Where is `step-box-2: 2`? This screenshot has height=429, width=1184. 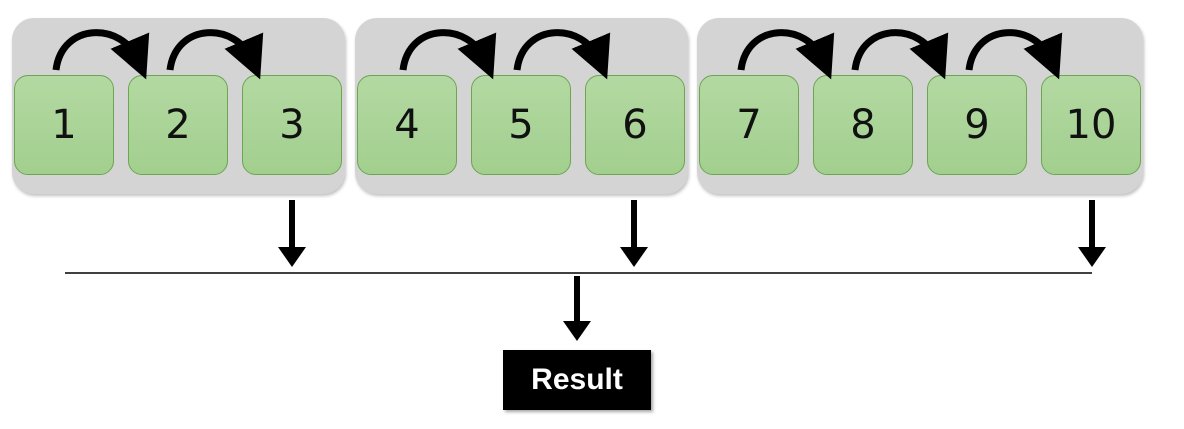
step-box-2: 2 is located at coordinates (178, 125).